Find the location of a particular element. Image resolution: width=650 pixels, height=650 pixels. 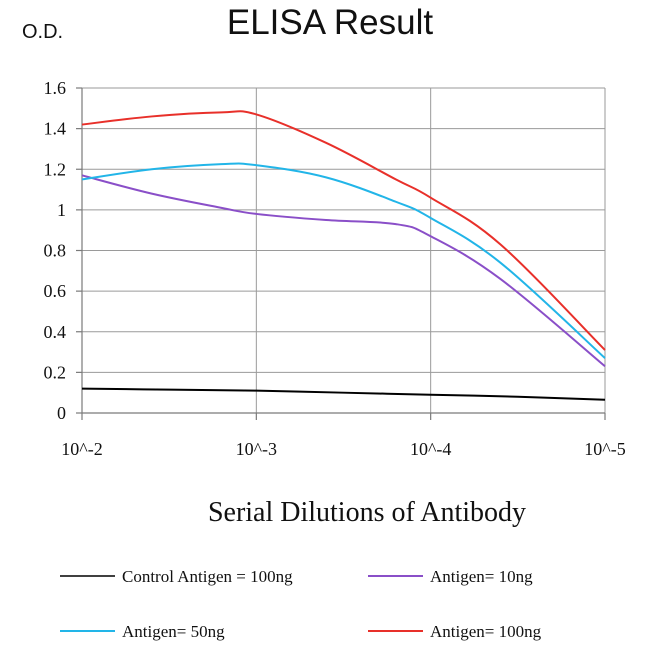

x-tick-labels: 10^-2 10^-3 10^-4 10^-5 is located at coordinates (343, 449).